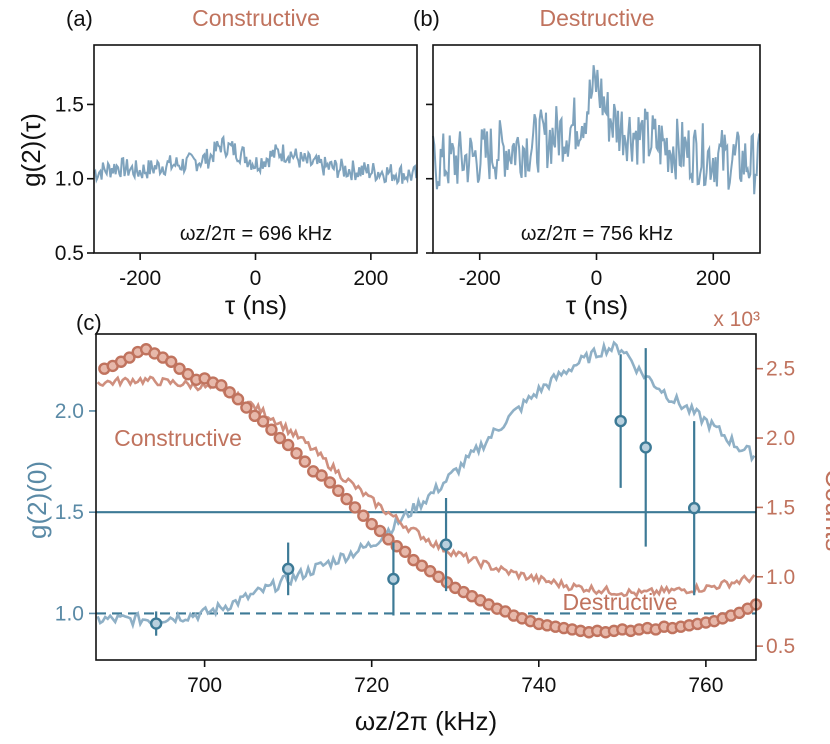 This screenshot has width=830, height=744. I want to click on panel-c-xlabel: ωz/2π (kHz), so click(426, 721).